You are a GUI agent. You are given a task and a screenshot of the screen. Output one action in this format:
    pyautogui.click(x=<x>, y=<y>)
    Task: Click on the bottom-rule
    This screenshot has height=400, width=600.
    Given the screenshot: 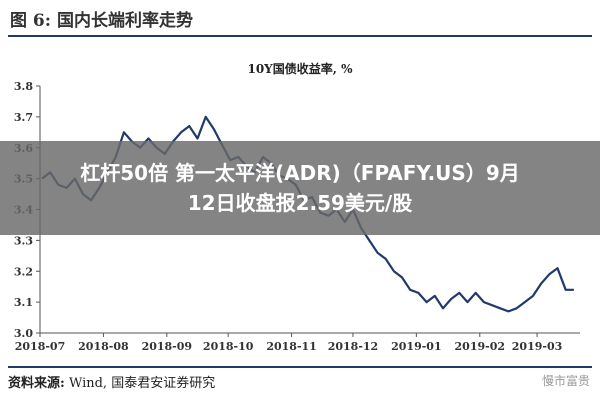 What is the action you would take?
    pyautogui.click(x=300, y=367)
    